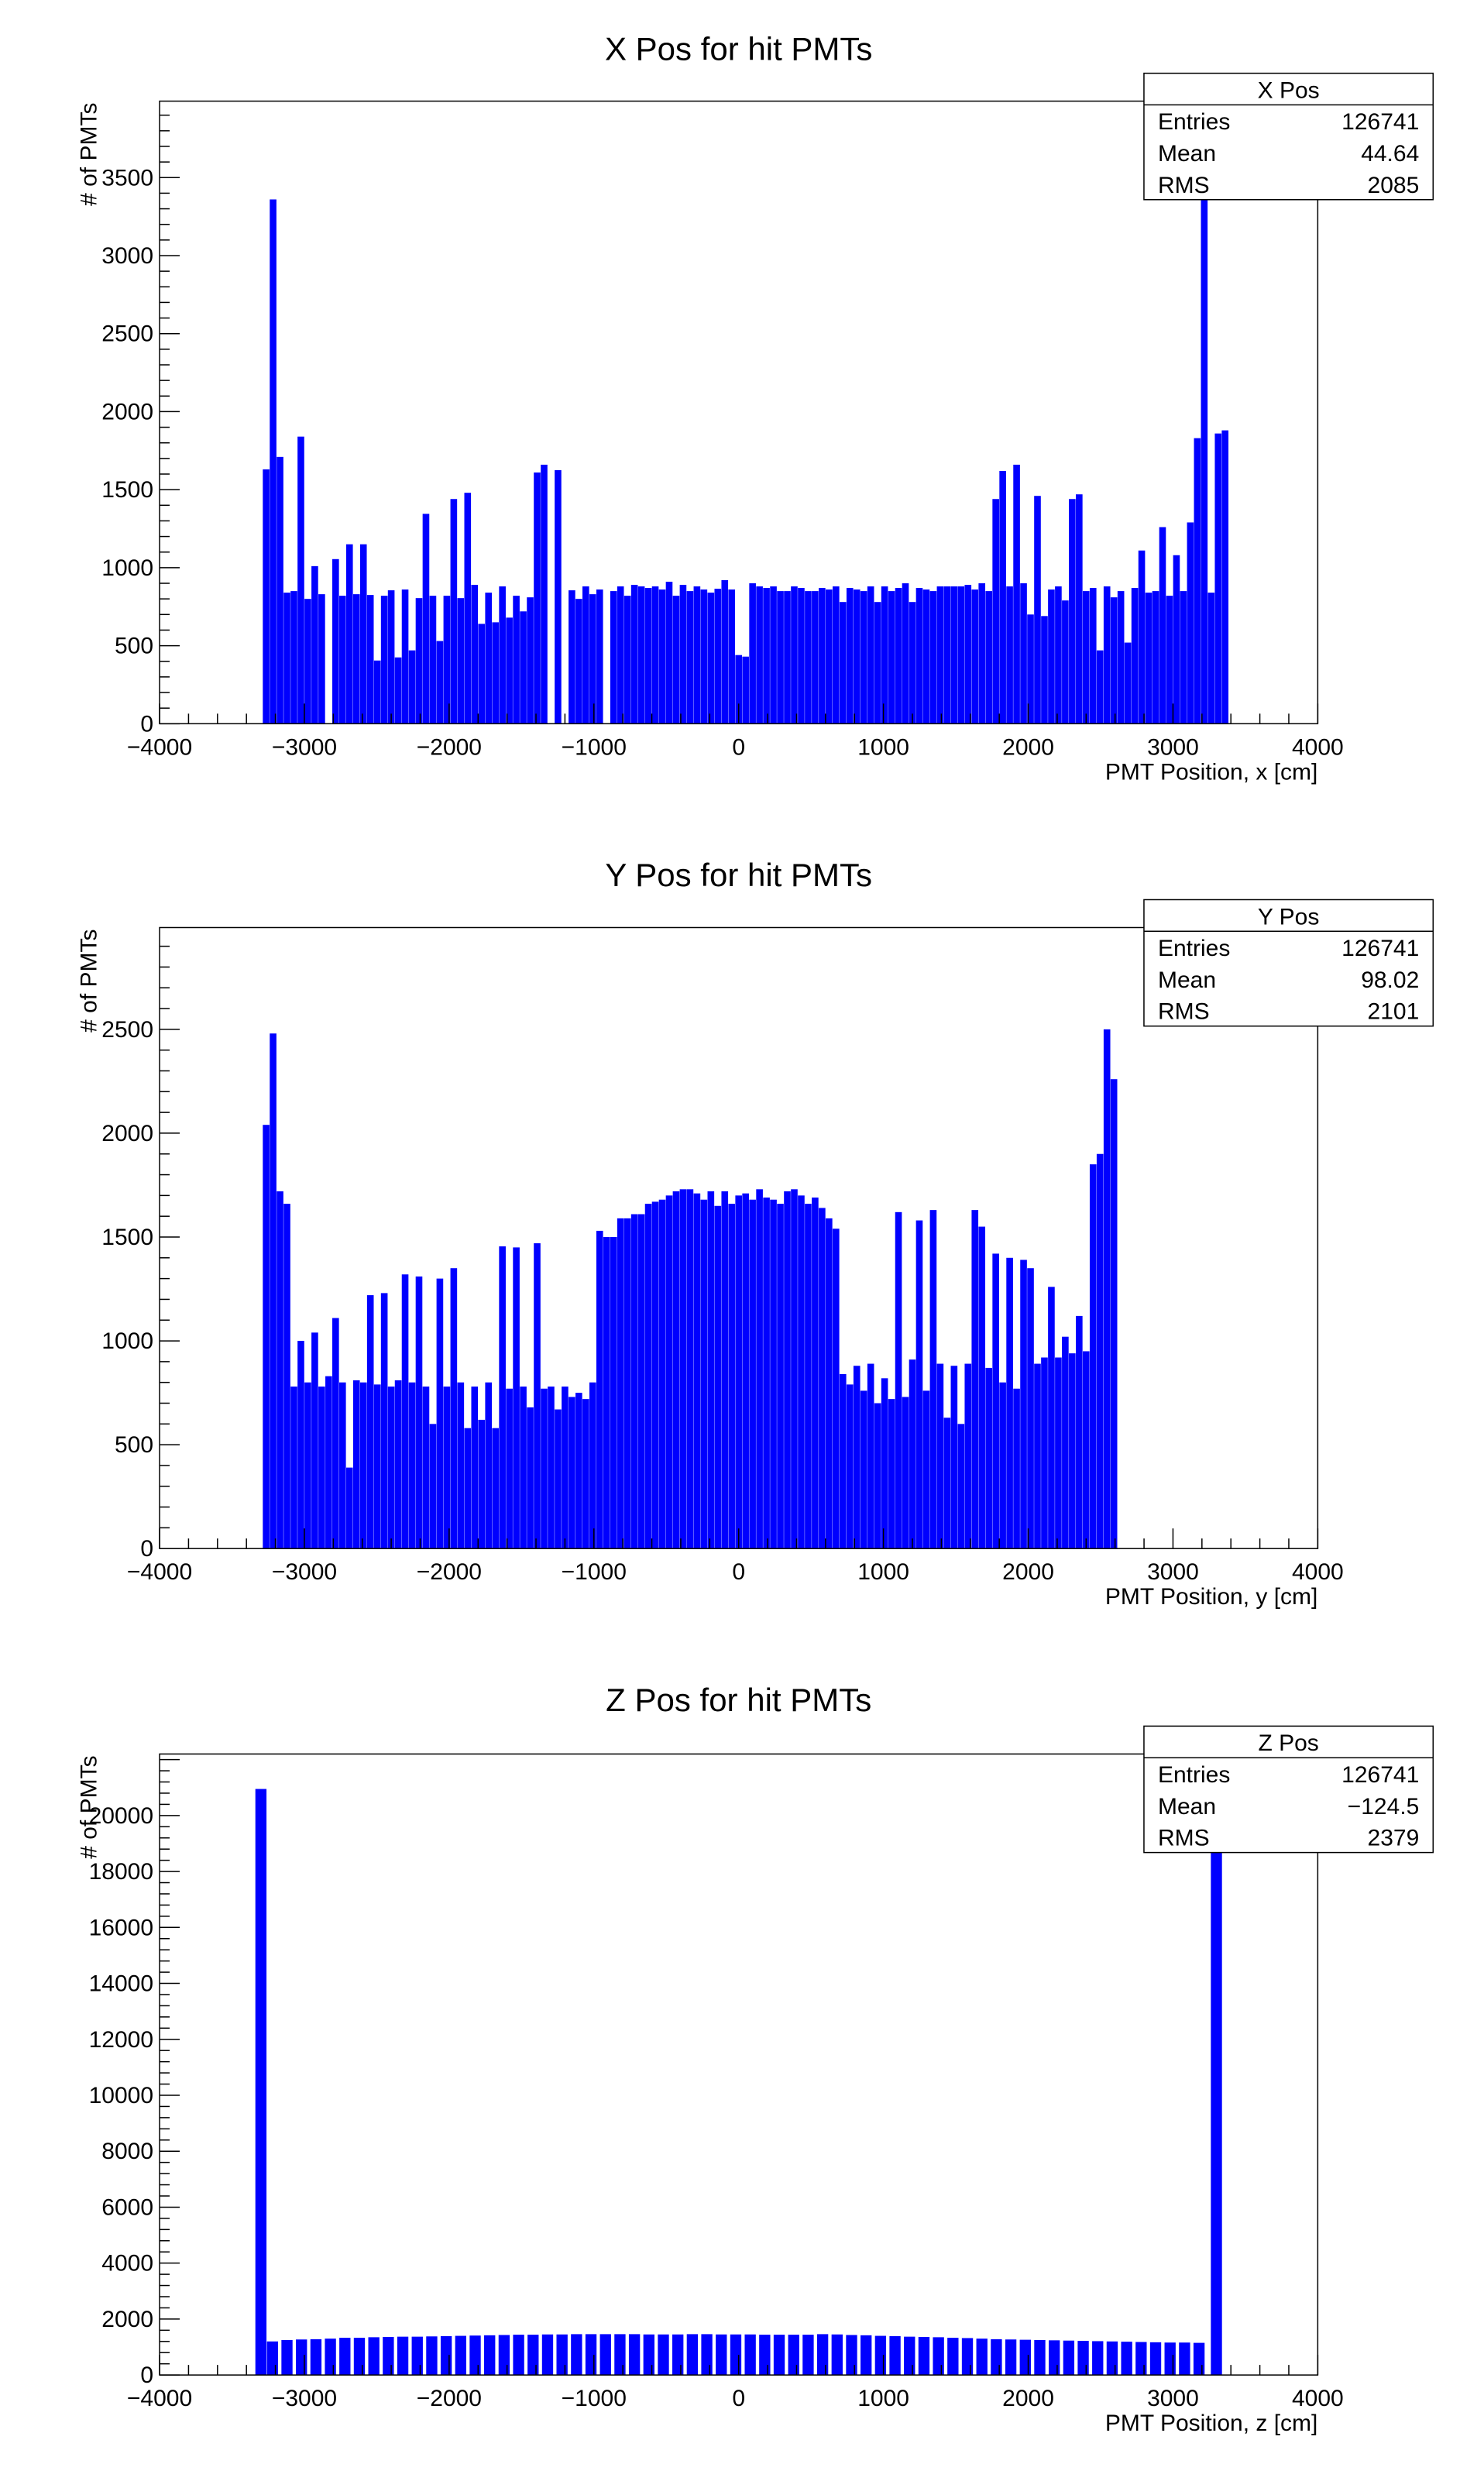  I want to click on stats-box: Y Pos Entries 126741 Mean 98.02 RMS 2101, so click(1288, 963).